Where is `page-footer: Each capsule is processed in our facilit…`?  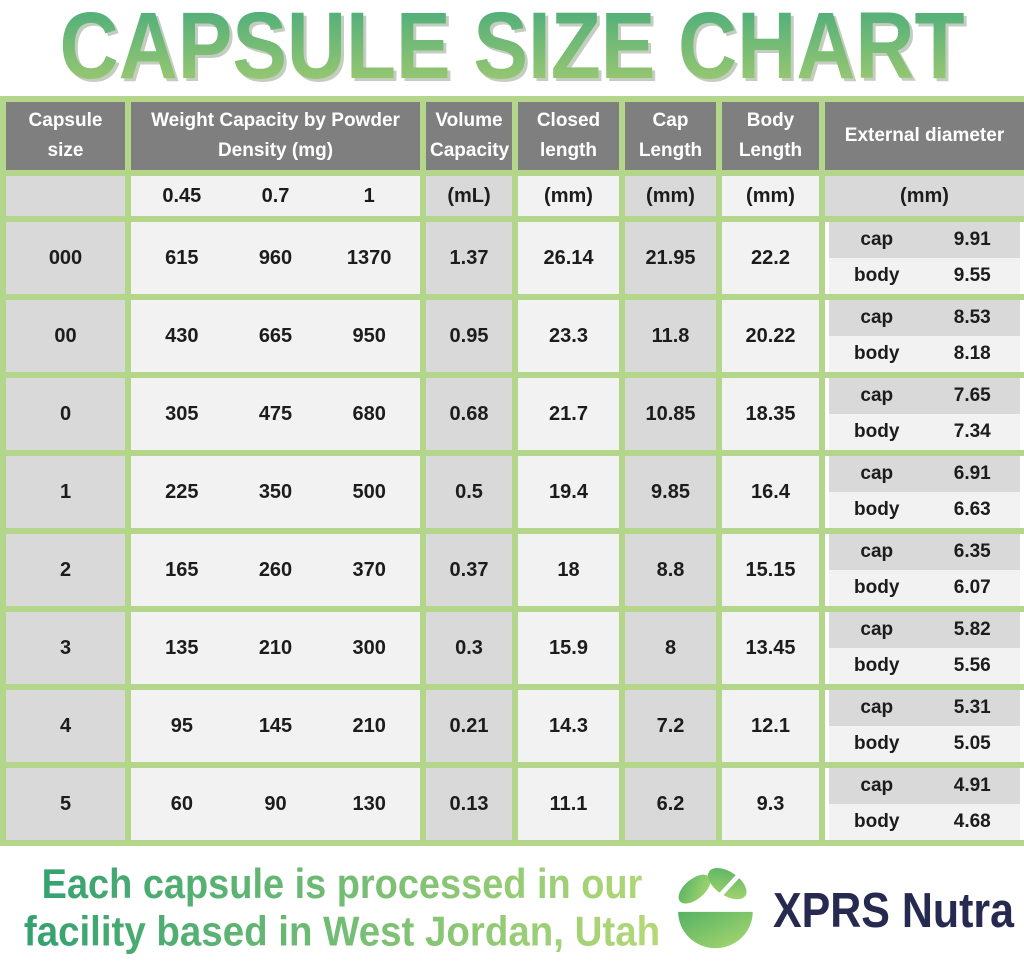
page-footer: Each capsule is processed in our facilit… is located at coordinates (512, 906).